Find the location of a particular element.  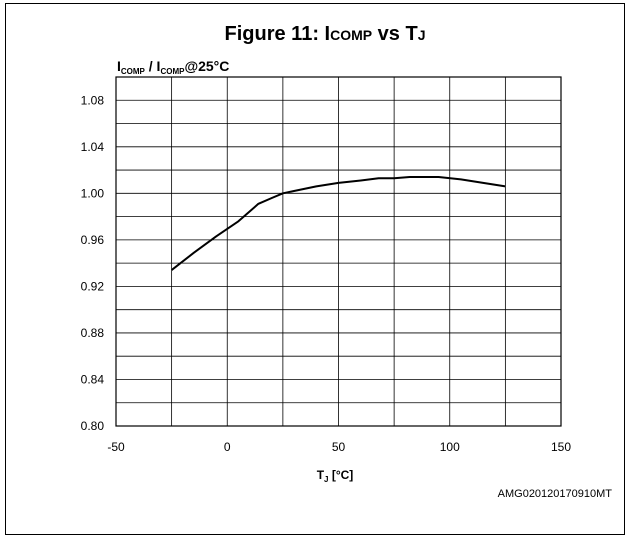

x-tick-label: -50 is located at coordinates (116, 447).